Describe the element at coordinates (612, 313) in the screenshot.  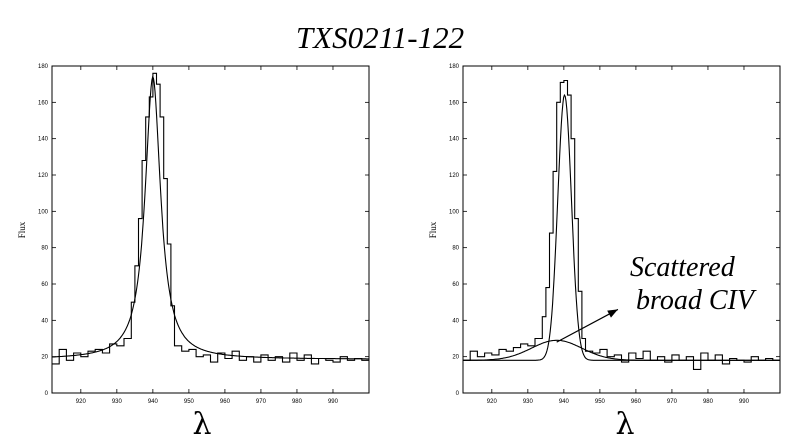
I see `annotation-arrowhead` at that location.